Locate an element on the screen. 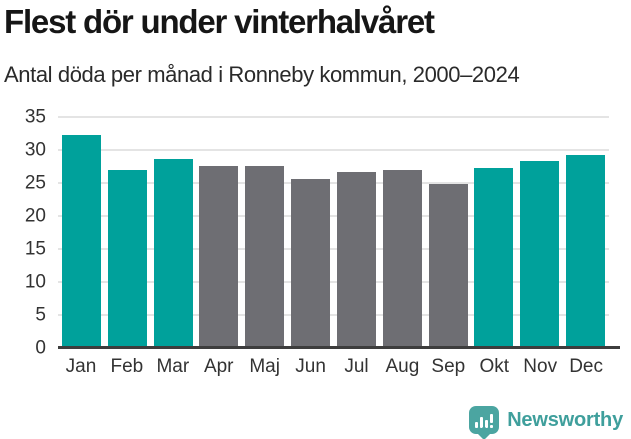  x-tick-label-jan: Jan is located at coordinates (81, 366).